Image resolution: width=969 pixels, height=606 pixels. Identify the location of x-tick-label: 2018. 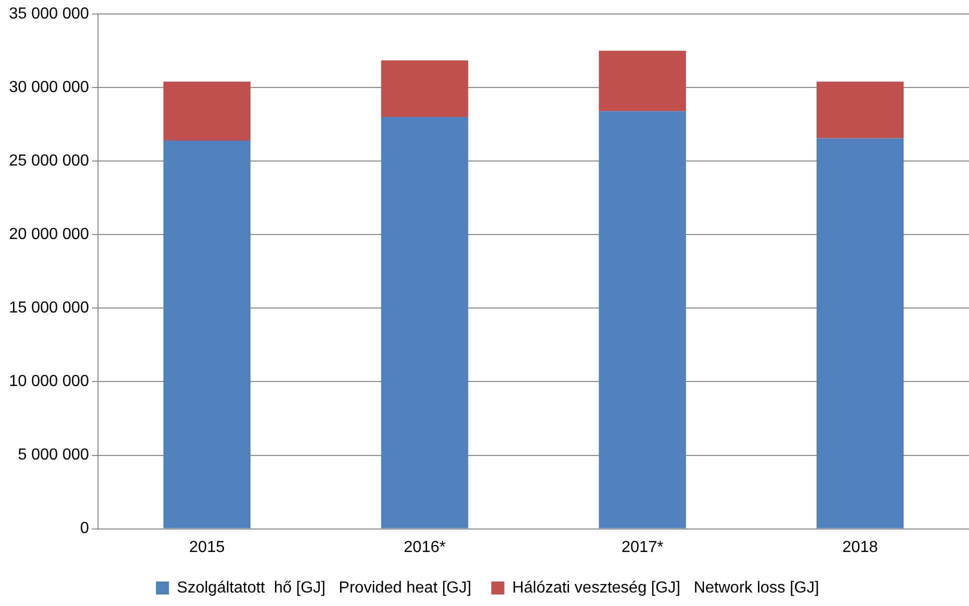
(860, 547).